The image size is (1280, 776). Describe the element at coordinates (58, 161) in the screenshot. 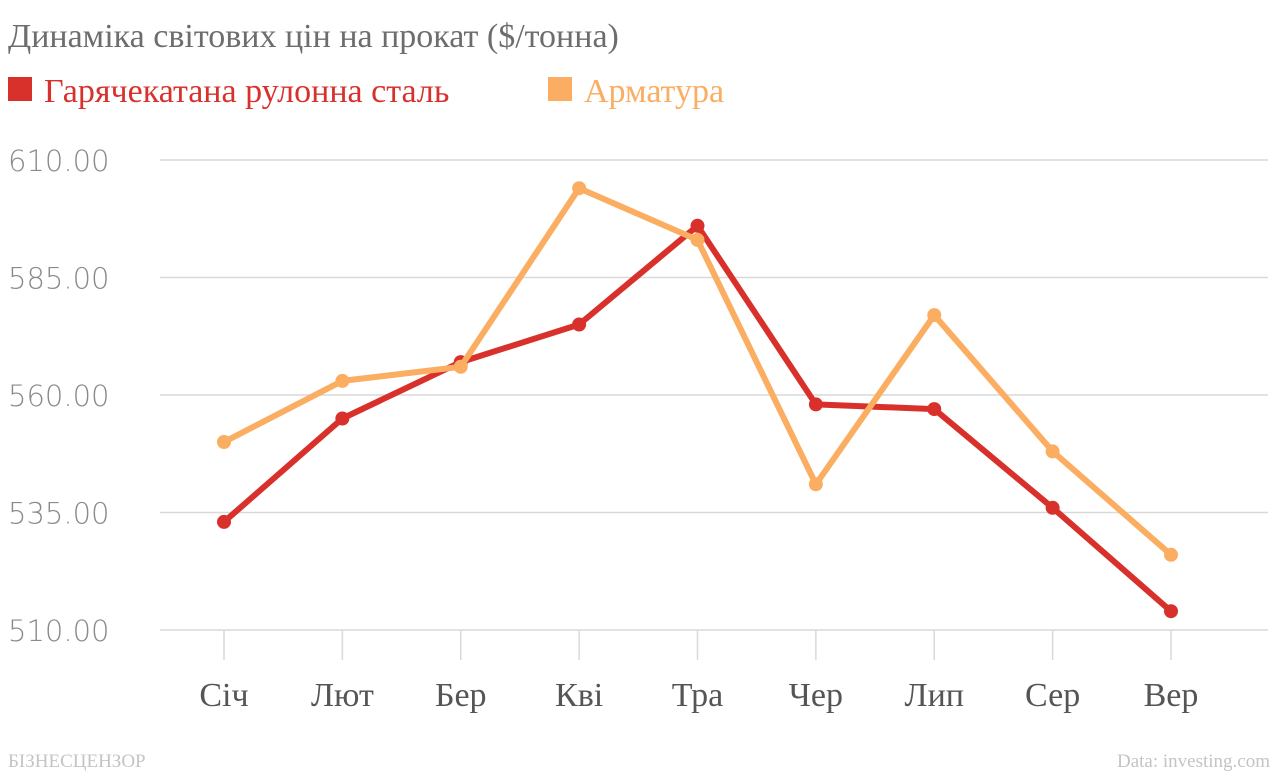

I see `y-tick-label: 610.00` at that location.